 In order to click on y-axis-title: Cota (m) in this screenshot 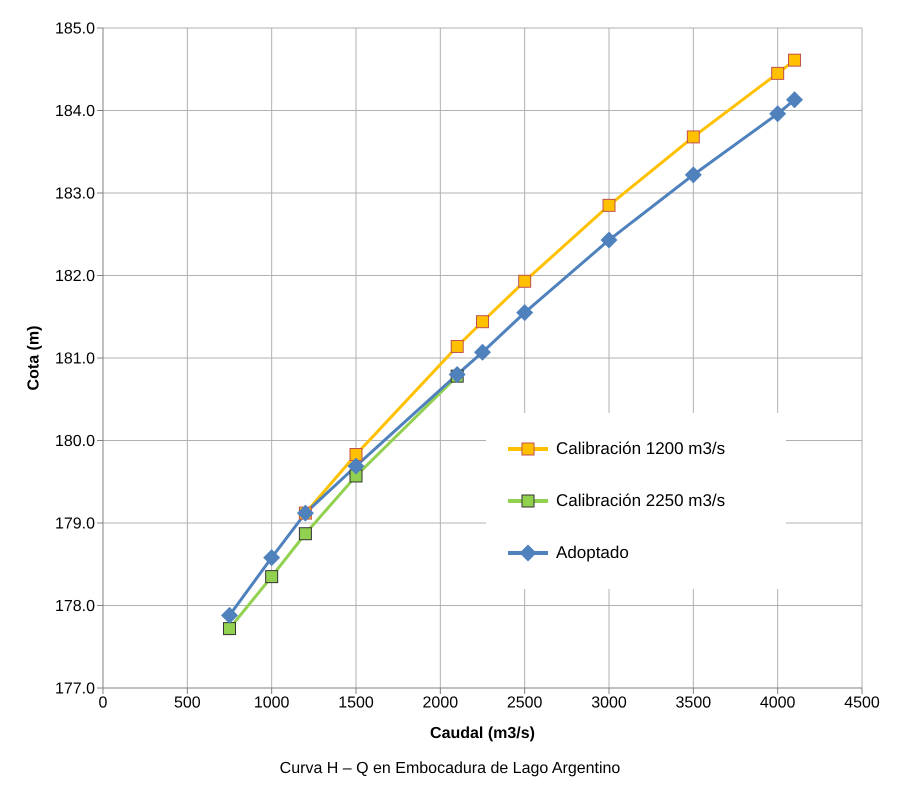, I will do `click(34, 358)`.